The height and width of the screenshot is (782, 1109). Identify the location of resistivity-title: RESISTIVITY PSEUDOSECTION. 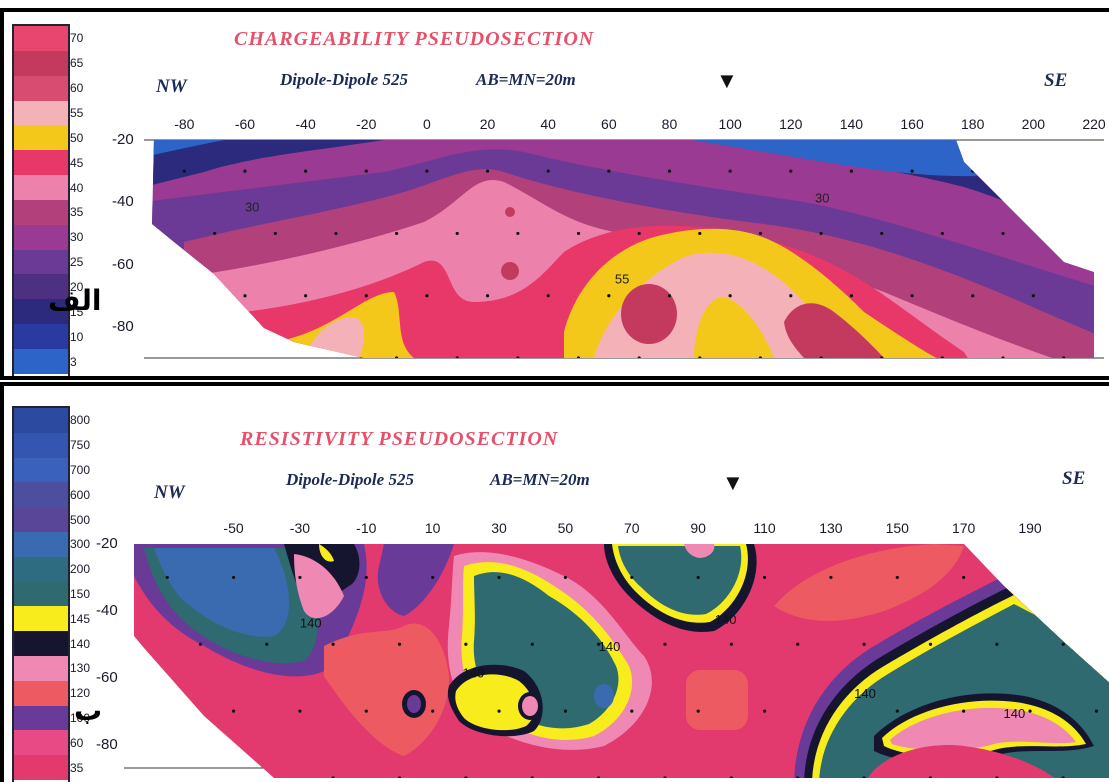
(399, 439).